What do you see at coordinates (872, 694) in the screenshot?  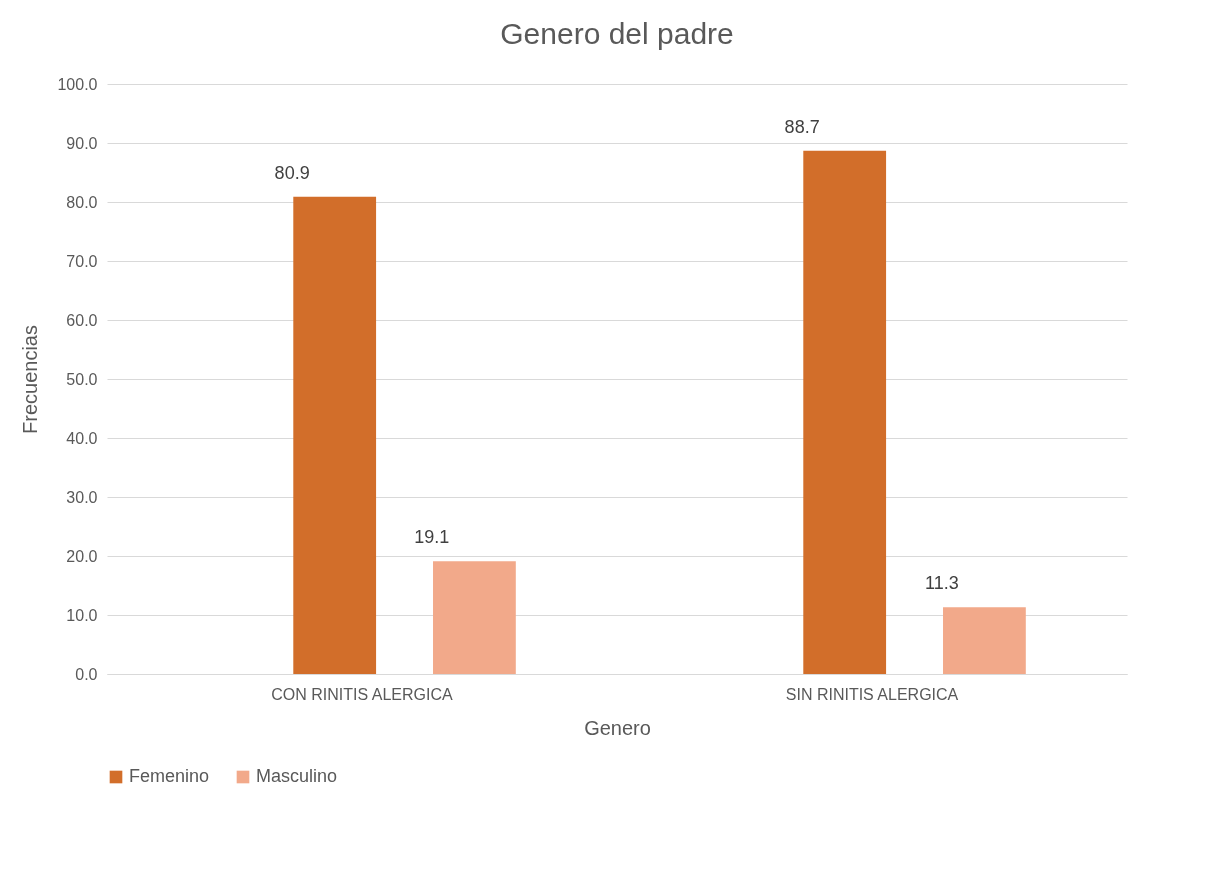 I see `x-tick-label: SIN RINITIS ALERGICA` at bounding box center [872, 694].